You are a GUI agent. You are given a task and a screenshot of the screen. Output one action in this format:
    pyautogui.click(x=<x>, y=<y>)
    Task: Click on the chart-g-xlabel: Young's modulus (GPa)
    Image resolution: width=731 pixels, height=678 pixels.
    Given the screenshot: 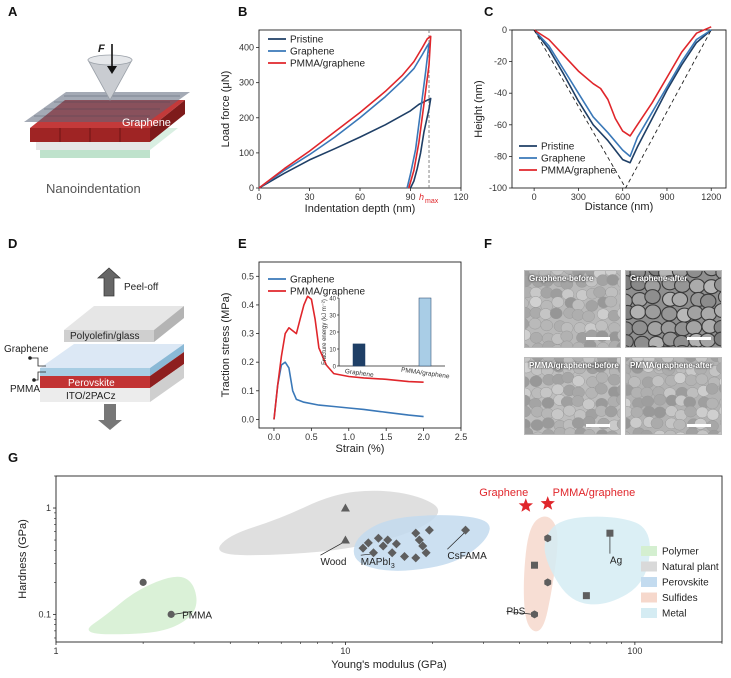 What is the action you would take?
    pyautogui.click(x=388, y=665)
    